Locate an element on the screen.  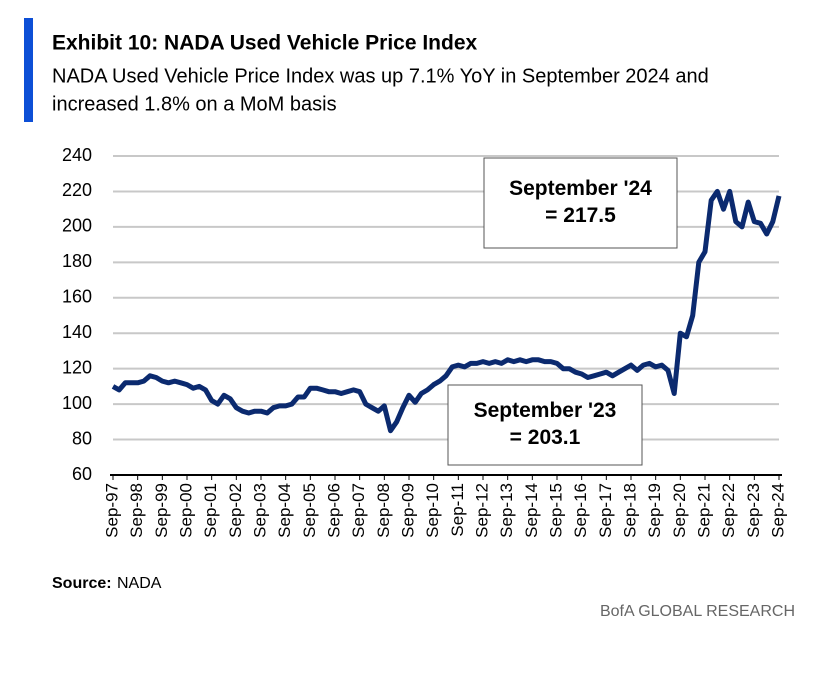
x-tick-label: Sep-01 is located at coordinates (210, 510).